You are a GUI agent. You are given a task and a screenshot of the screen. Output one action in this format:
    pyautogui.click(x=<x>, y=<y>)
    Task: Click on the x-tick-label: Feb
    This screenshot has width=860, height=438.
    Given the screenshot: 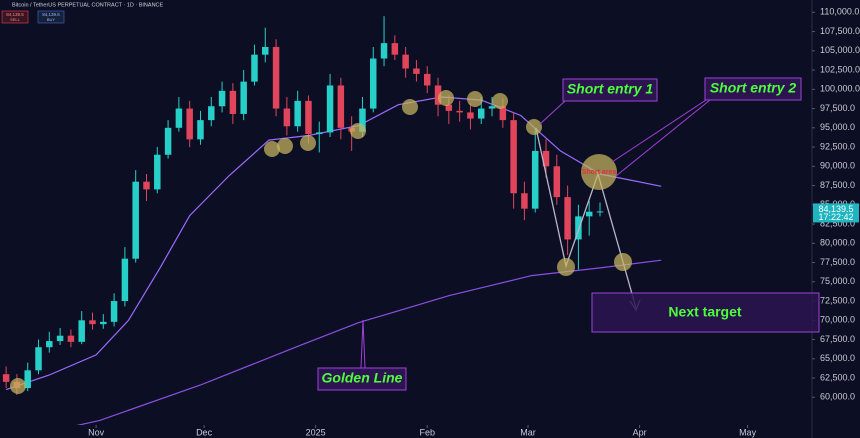 What is the action you would take?
    pyautogui.click(x=427, y=432)
    